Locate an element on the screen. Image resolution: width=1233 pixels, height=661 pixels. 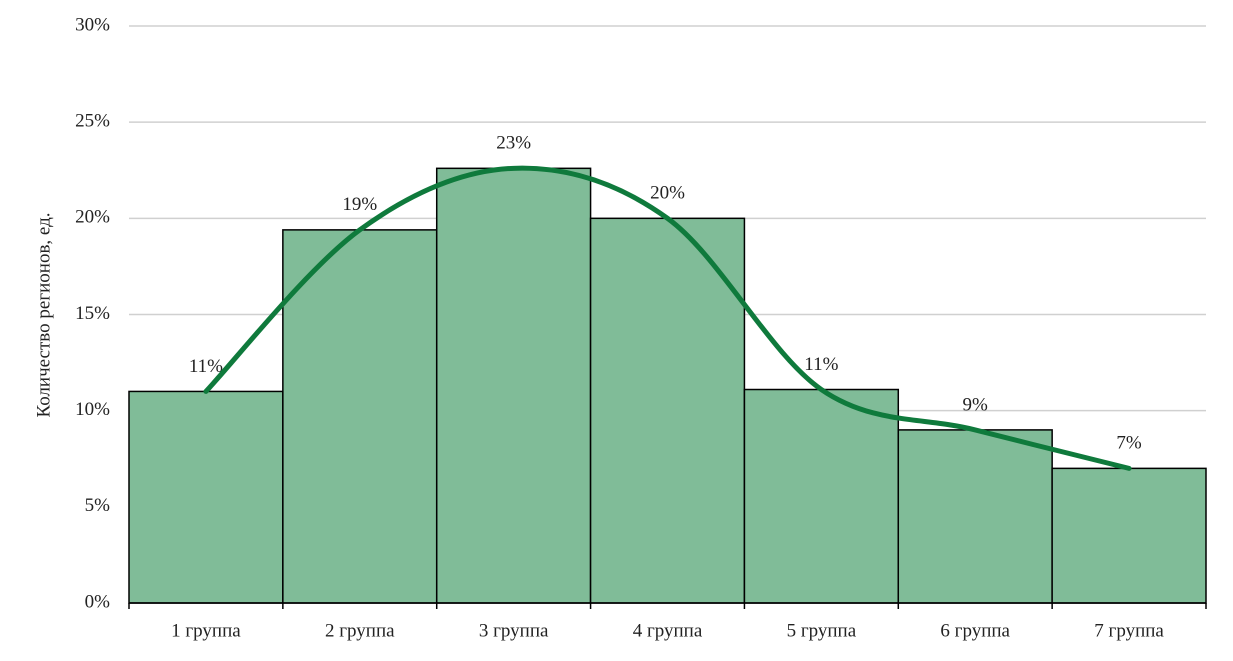
data-label: 20% is located at coordinates (667, 193).